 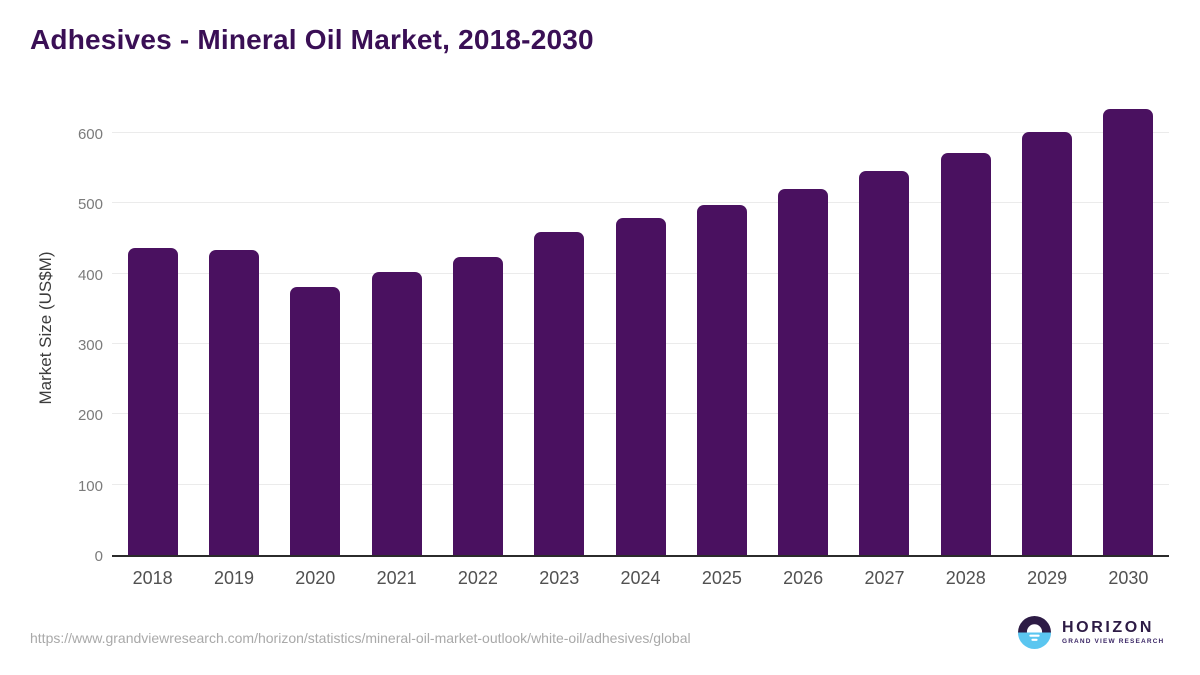 I want to click on bar-2030, so click(x=1128, y=332).